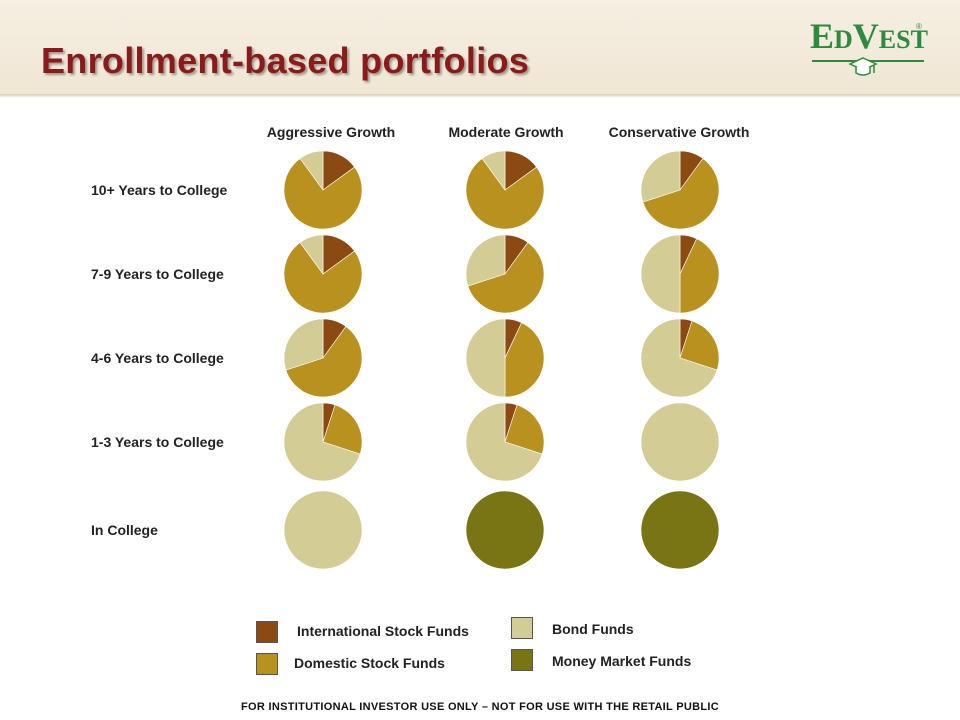  What do you see at coordinates (303, 344) in the screenshot?
I see `pie-slice-aggressive-4-6-bond` at bounding box center [303, 344].